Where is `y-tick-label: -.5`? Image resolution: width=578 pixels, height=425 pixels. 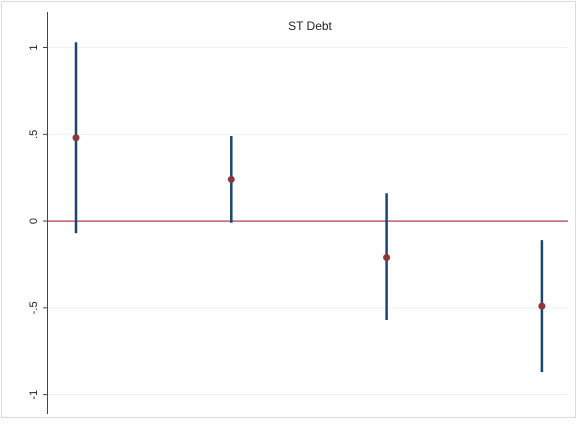
y-tick-label: -.5 is located at coordinates (34, 307).